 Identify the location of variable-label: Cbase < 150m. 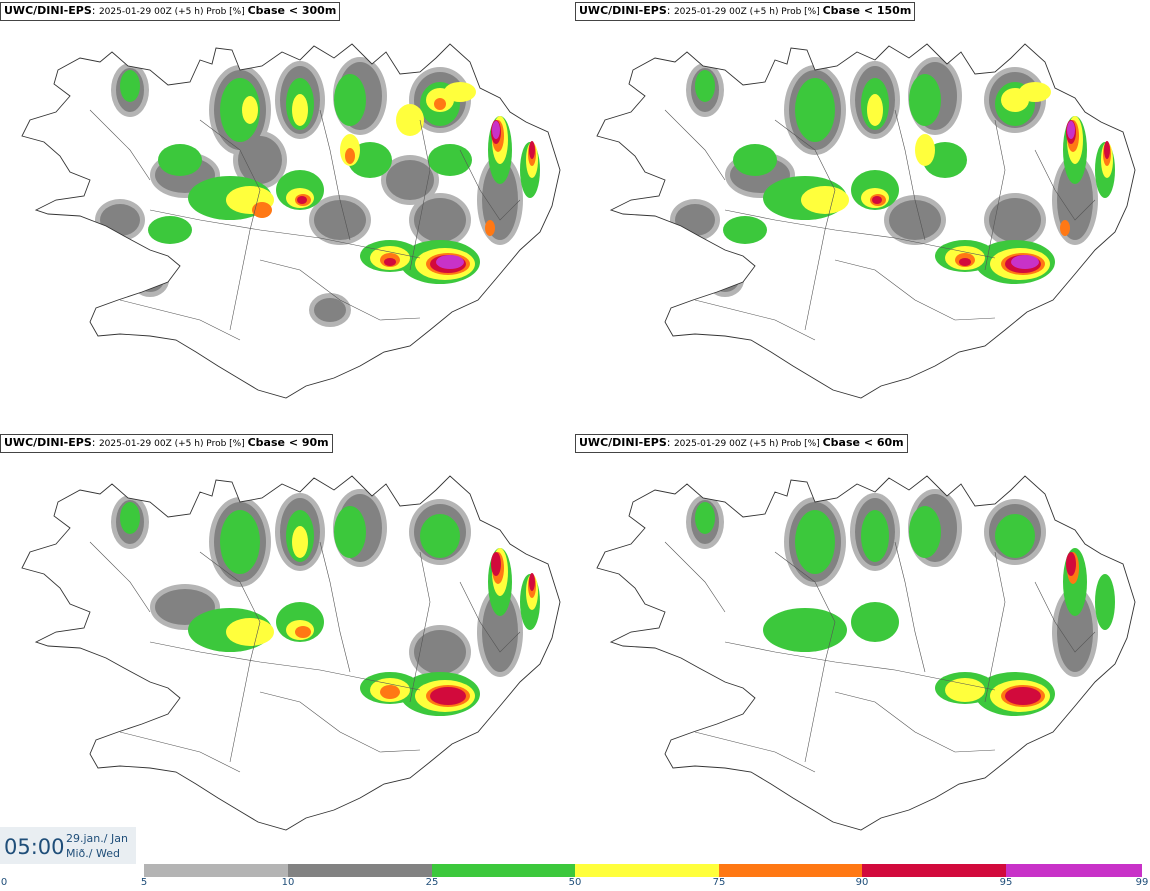
(867, 10).